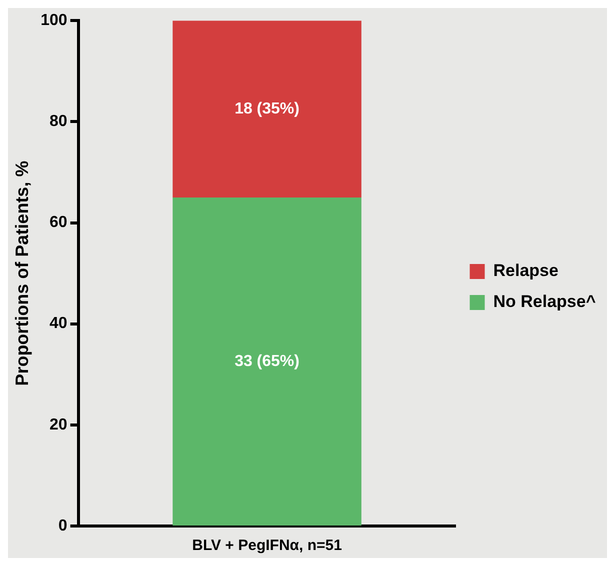  What do you see at coordinates (267, 109) in the screenshot?
I see `data-label: 18 (35%)` at bounding box center [267, 109].